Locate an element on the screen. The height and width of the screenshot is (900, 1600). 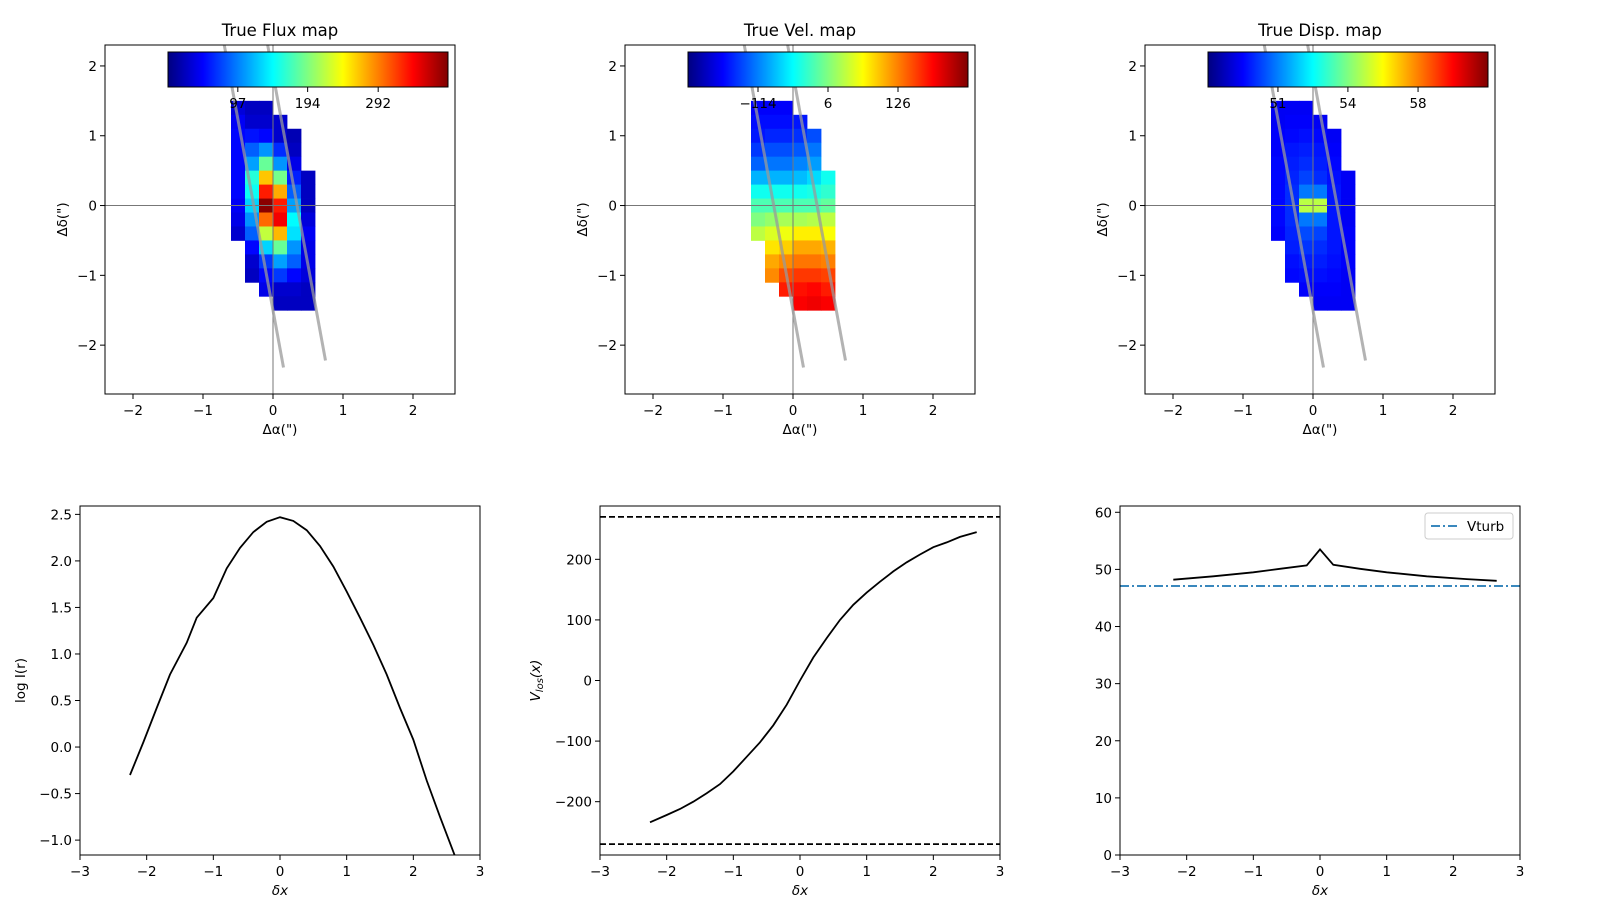
slit-line is located at coordinates (773, 206).